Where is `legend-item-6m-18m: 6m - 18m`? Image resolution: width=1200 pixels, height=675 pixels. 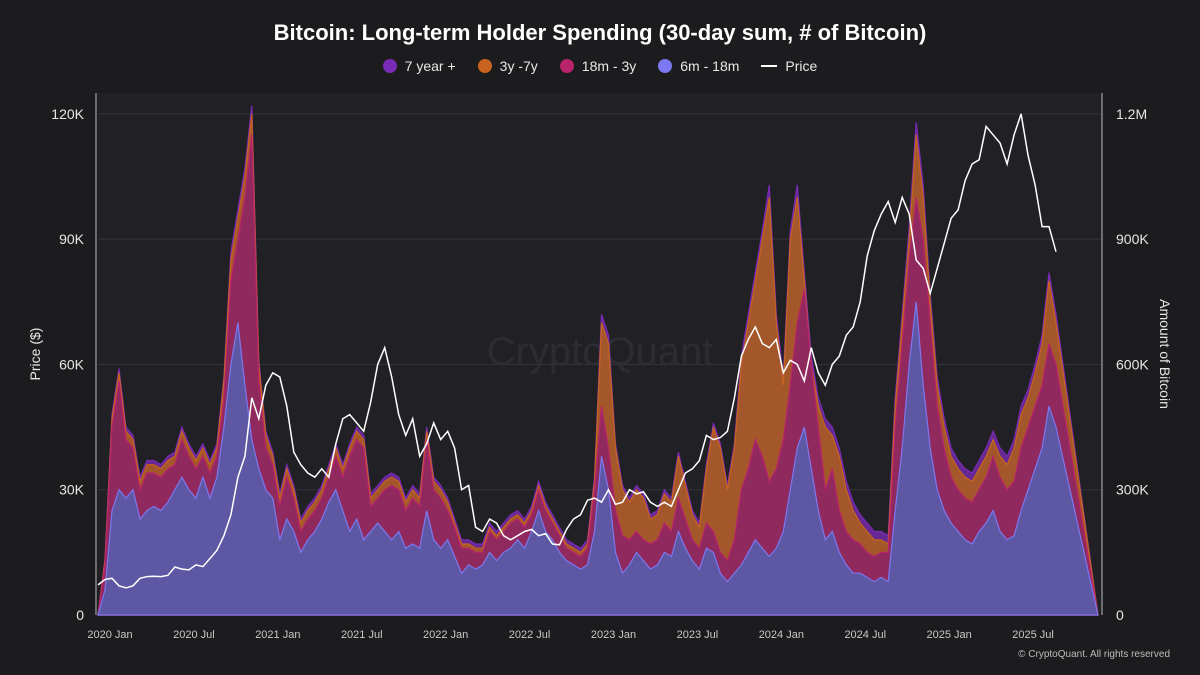
legend-item-6m-18m: 6m - 18m is located at coordinates (698, 66).